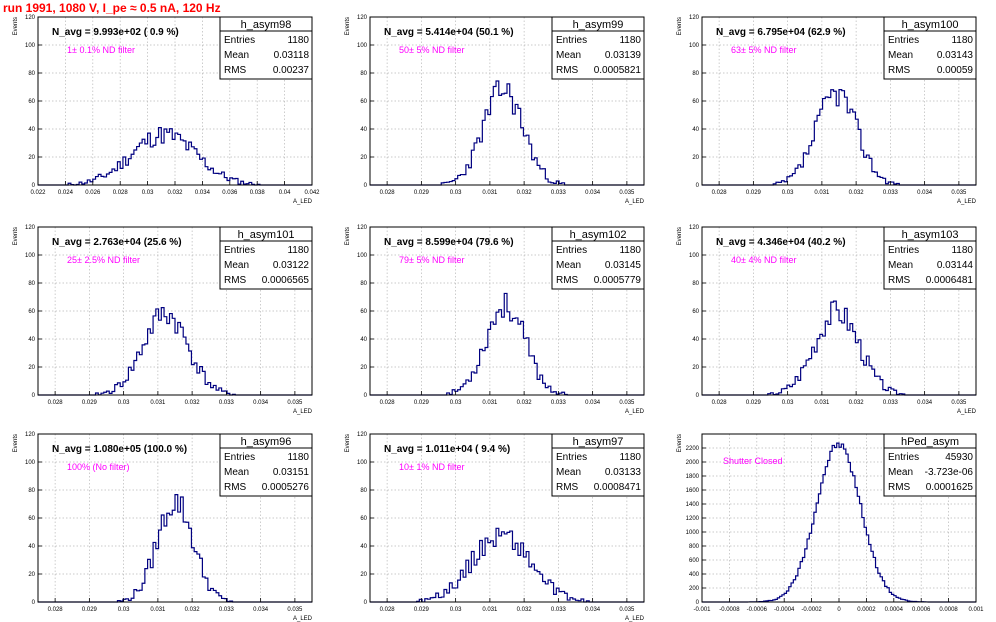 This screenshot has height=622, width=996. I want to click on histogram-name: h_asym101, so click(266, 235).